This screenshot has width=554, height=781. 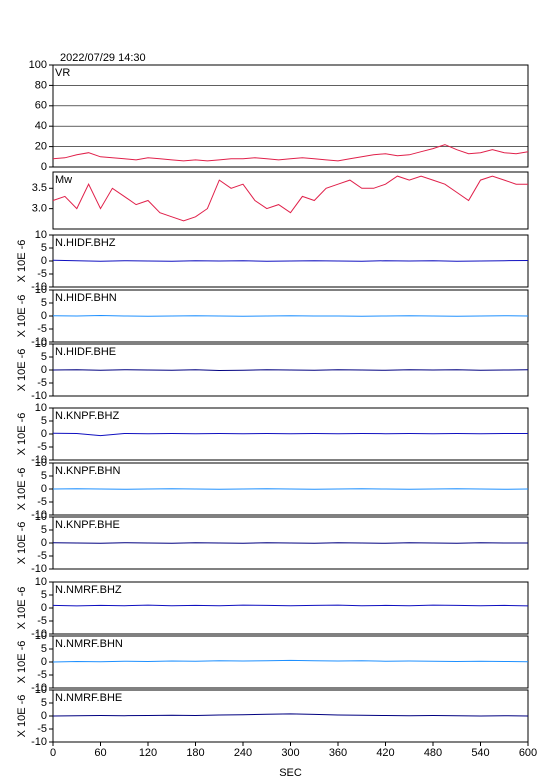 What do you see at coordinates (148, 753) in the screenshot?
I see `x-tick-label: 120` at bounding box center [148, 753].